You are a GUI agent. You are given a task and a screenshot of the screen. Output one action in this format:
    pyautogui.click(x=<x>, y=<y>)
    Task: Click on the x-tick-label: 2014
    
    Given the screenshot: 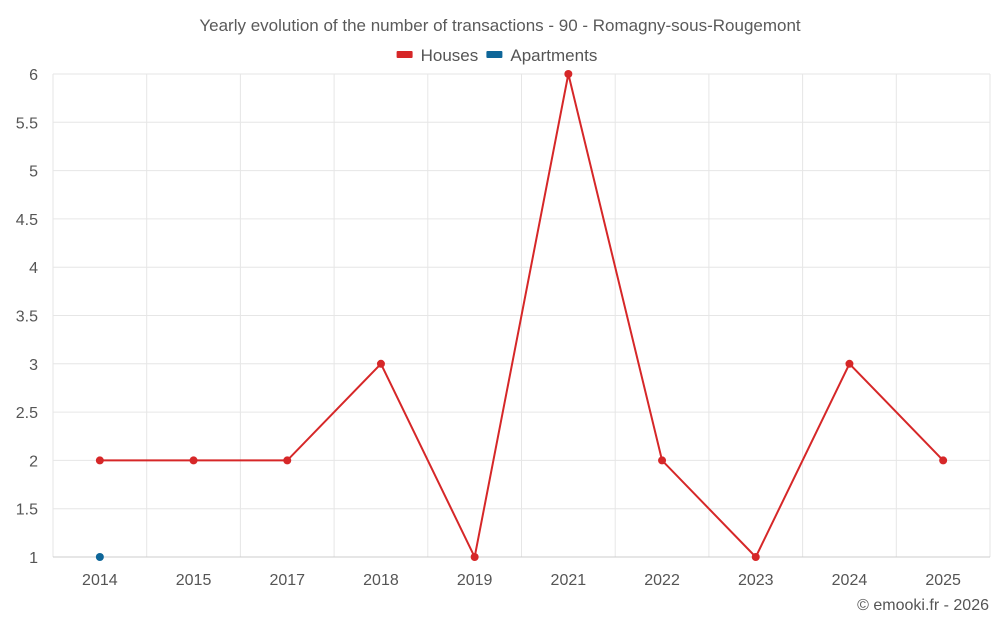 What is the action you would take?
    pyautogui.click(x=100, y=580)
    